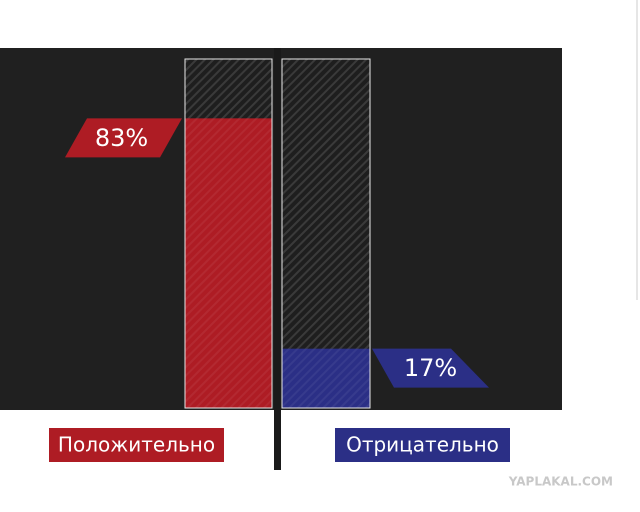 Image resolution: width=640 pixels, height=512 pixels. Describe the element at coordinates (560, 482) in the screenshot. I see `watermark: YAPLAKAL.COM` at that location.